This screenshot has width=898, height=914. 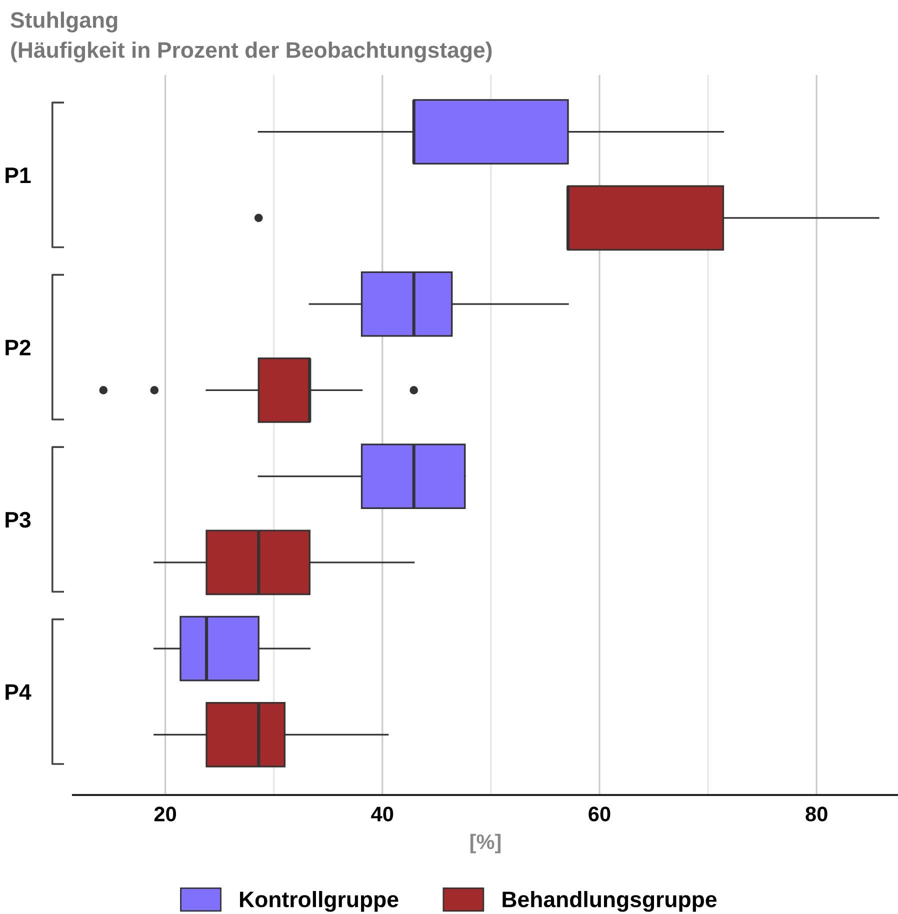 What do you see at coordinates (18, 348) in the screenshot?
I see `y-tick-label: P2` at bounding box center [18, 348].